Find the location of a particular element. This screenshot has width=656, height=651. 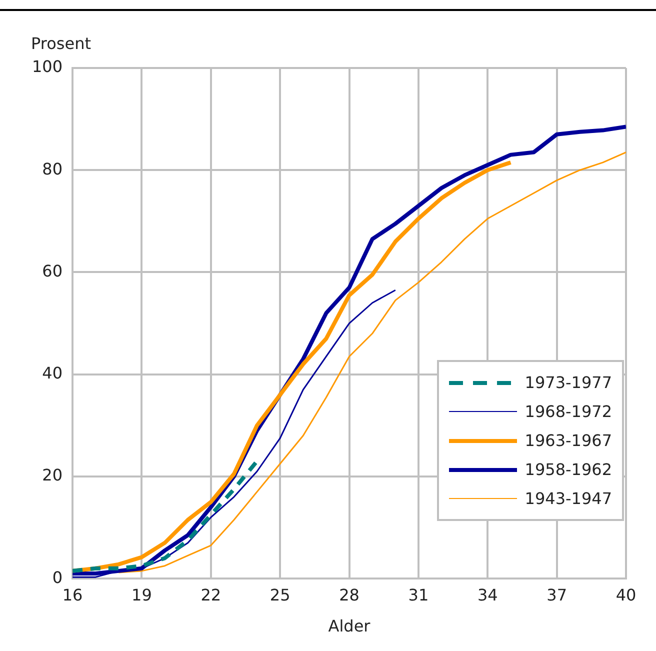

legend-label: 1973-1977 is located at coordinates (568, 382).